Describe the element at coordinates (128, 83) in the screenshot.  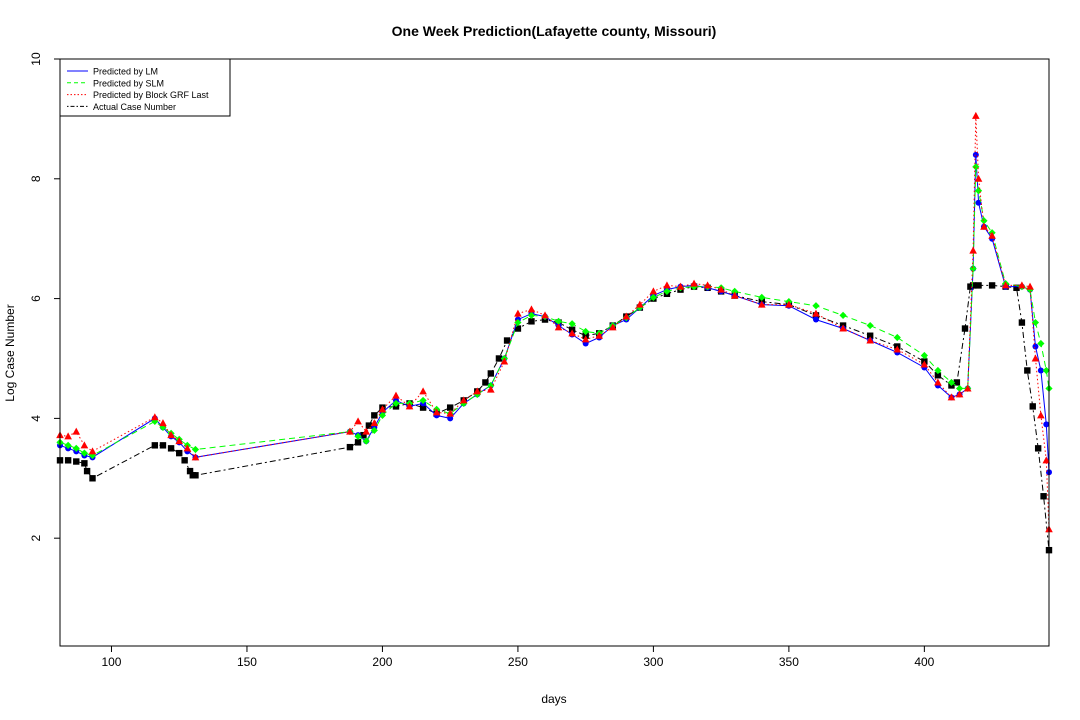
I see `legend-label: Predicted by SLM` at that location.